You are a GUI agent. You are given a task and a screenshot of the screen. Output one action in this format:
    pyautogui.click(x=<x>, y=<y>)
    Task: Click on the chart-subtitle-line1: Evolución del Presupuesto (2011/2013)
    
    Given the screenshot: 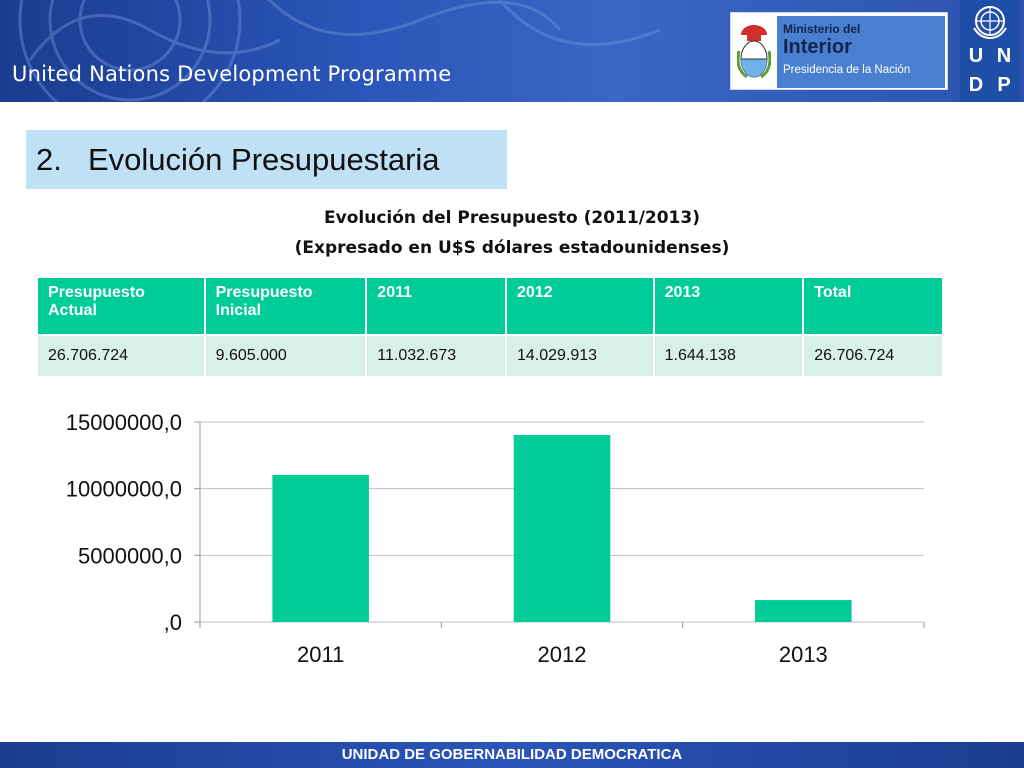 What is the action you would take?
    pyautogui.click(x=512, y=218)
    